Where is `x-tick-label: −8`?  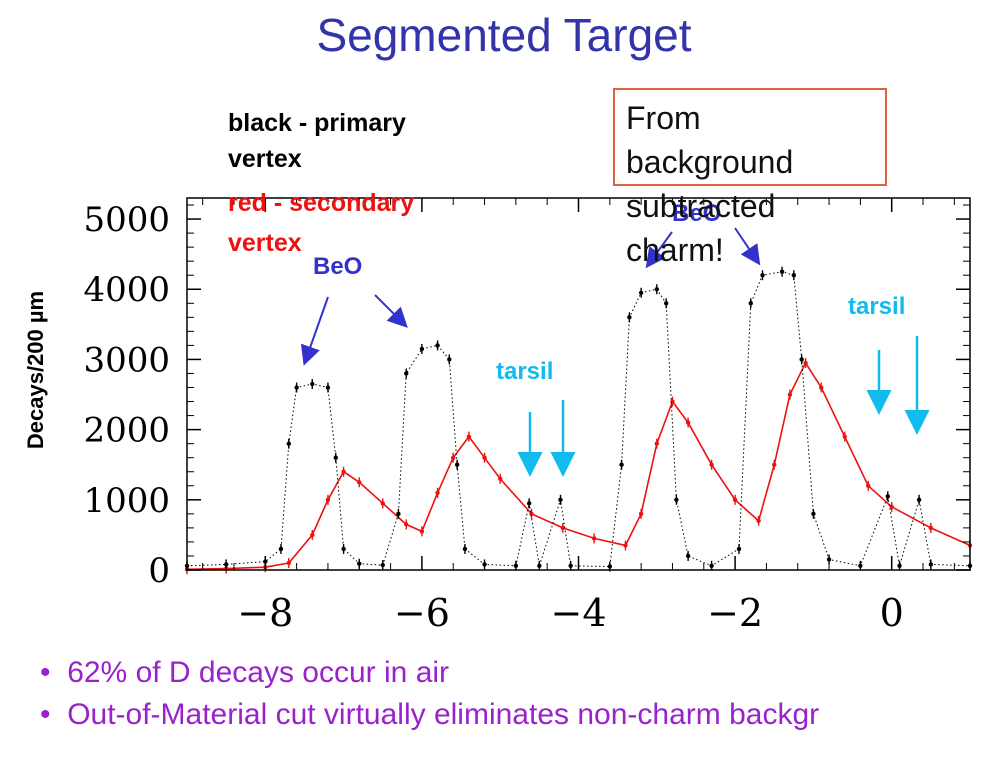 x-tick-label: −8 is located at coordinates (265, 613).